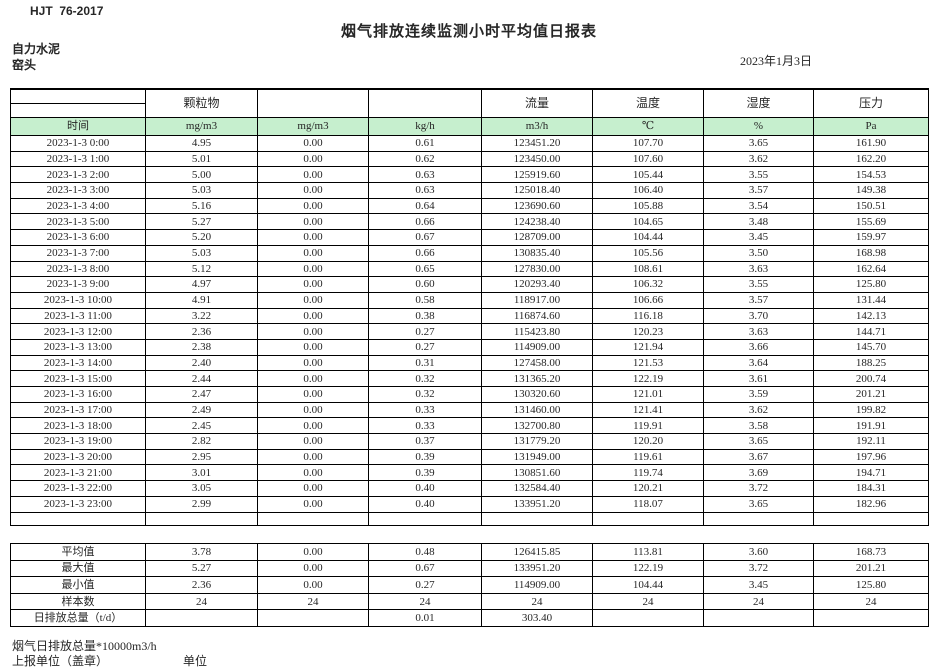 Image resolution: width=938 pixels, height=669 pixels. Describe the element at coordinates (201, 316) in the screenshot. I see `cell-pm: 3.22` at that location.